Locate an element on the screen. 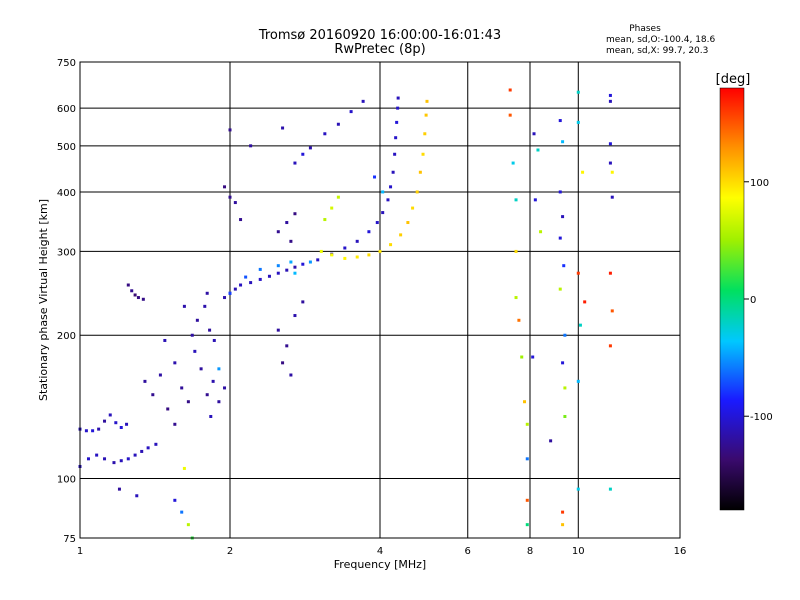 This screenshot has width=800, height=600. y-tick-label: 750 is located at coordinates (66, 63).